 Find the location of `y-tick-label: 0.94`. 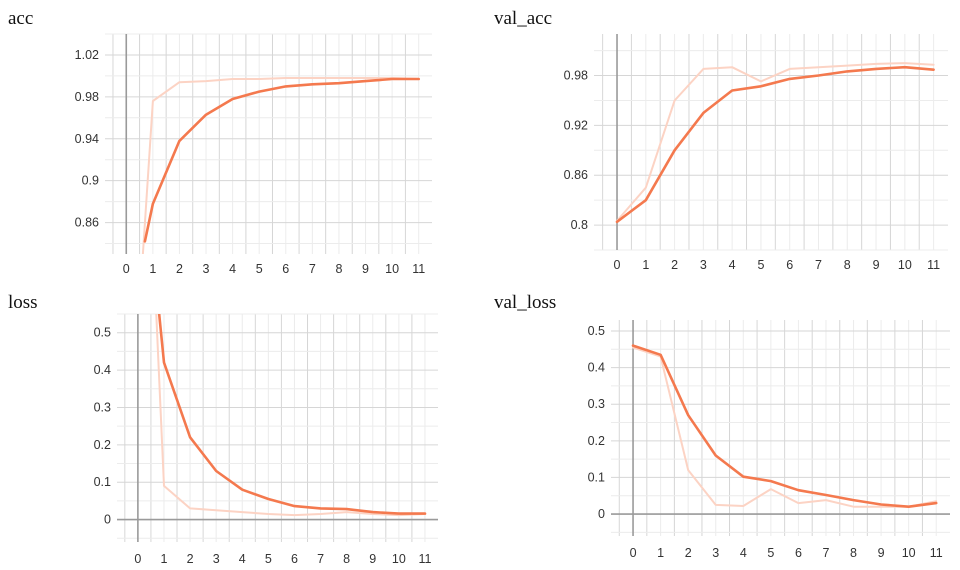

y-tick-label: 0.94 is located at coordinates (87, 139).